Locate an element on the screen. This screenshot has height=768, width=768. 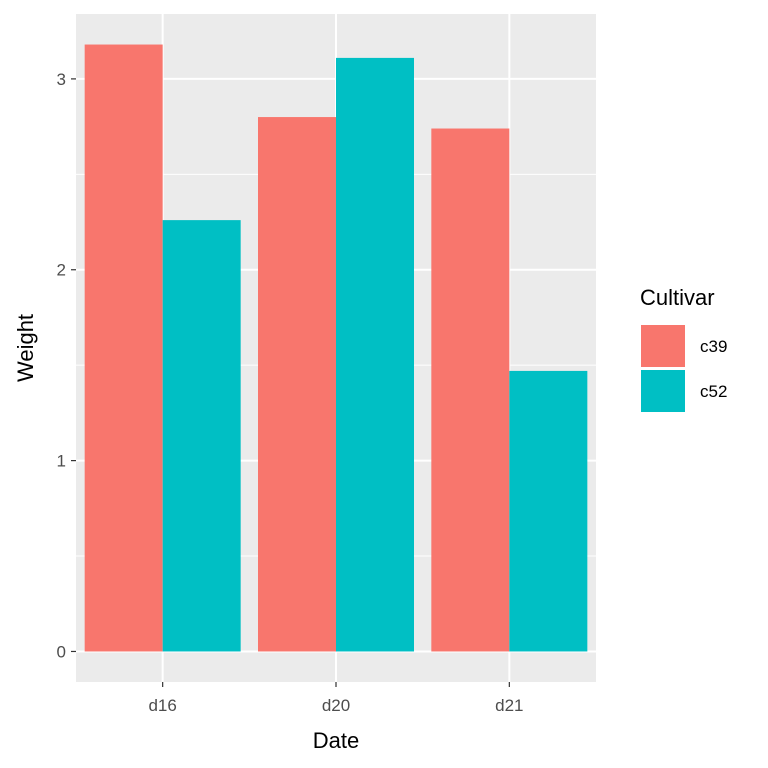
y-axis-title: Weight is located at coordinates (25, 348).